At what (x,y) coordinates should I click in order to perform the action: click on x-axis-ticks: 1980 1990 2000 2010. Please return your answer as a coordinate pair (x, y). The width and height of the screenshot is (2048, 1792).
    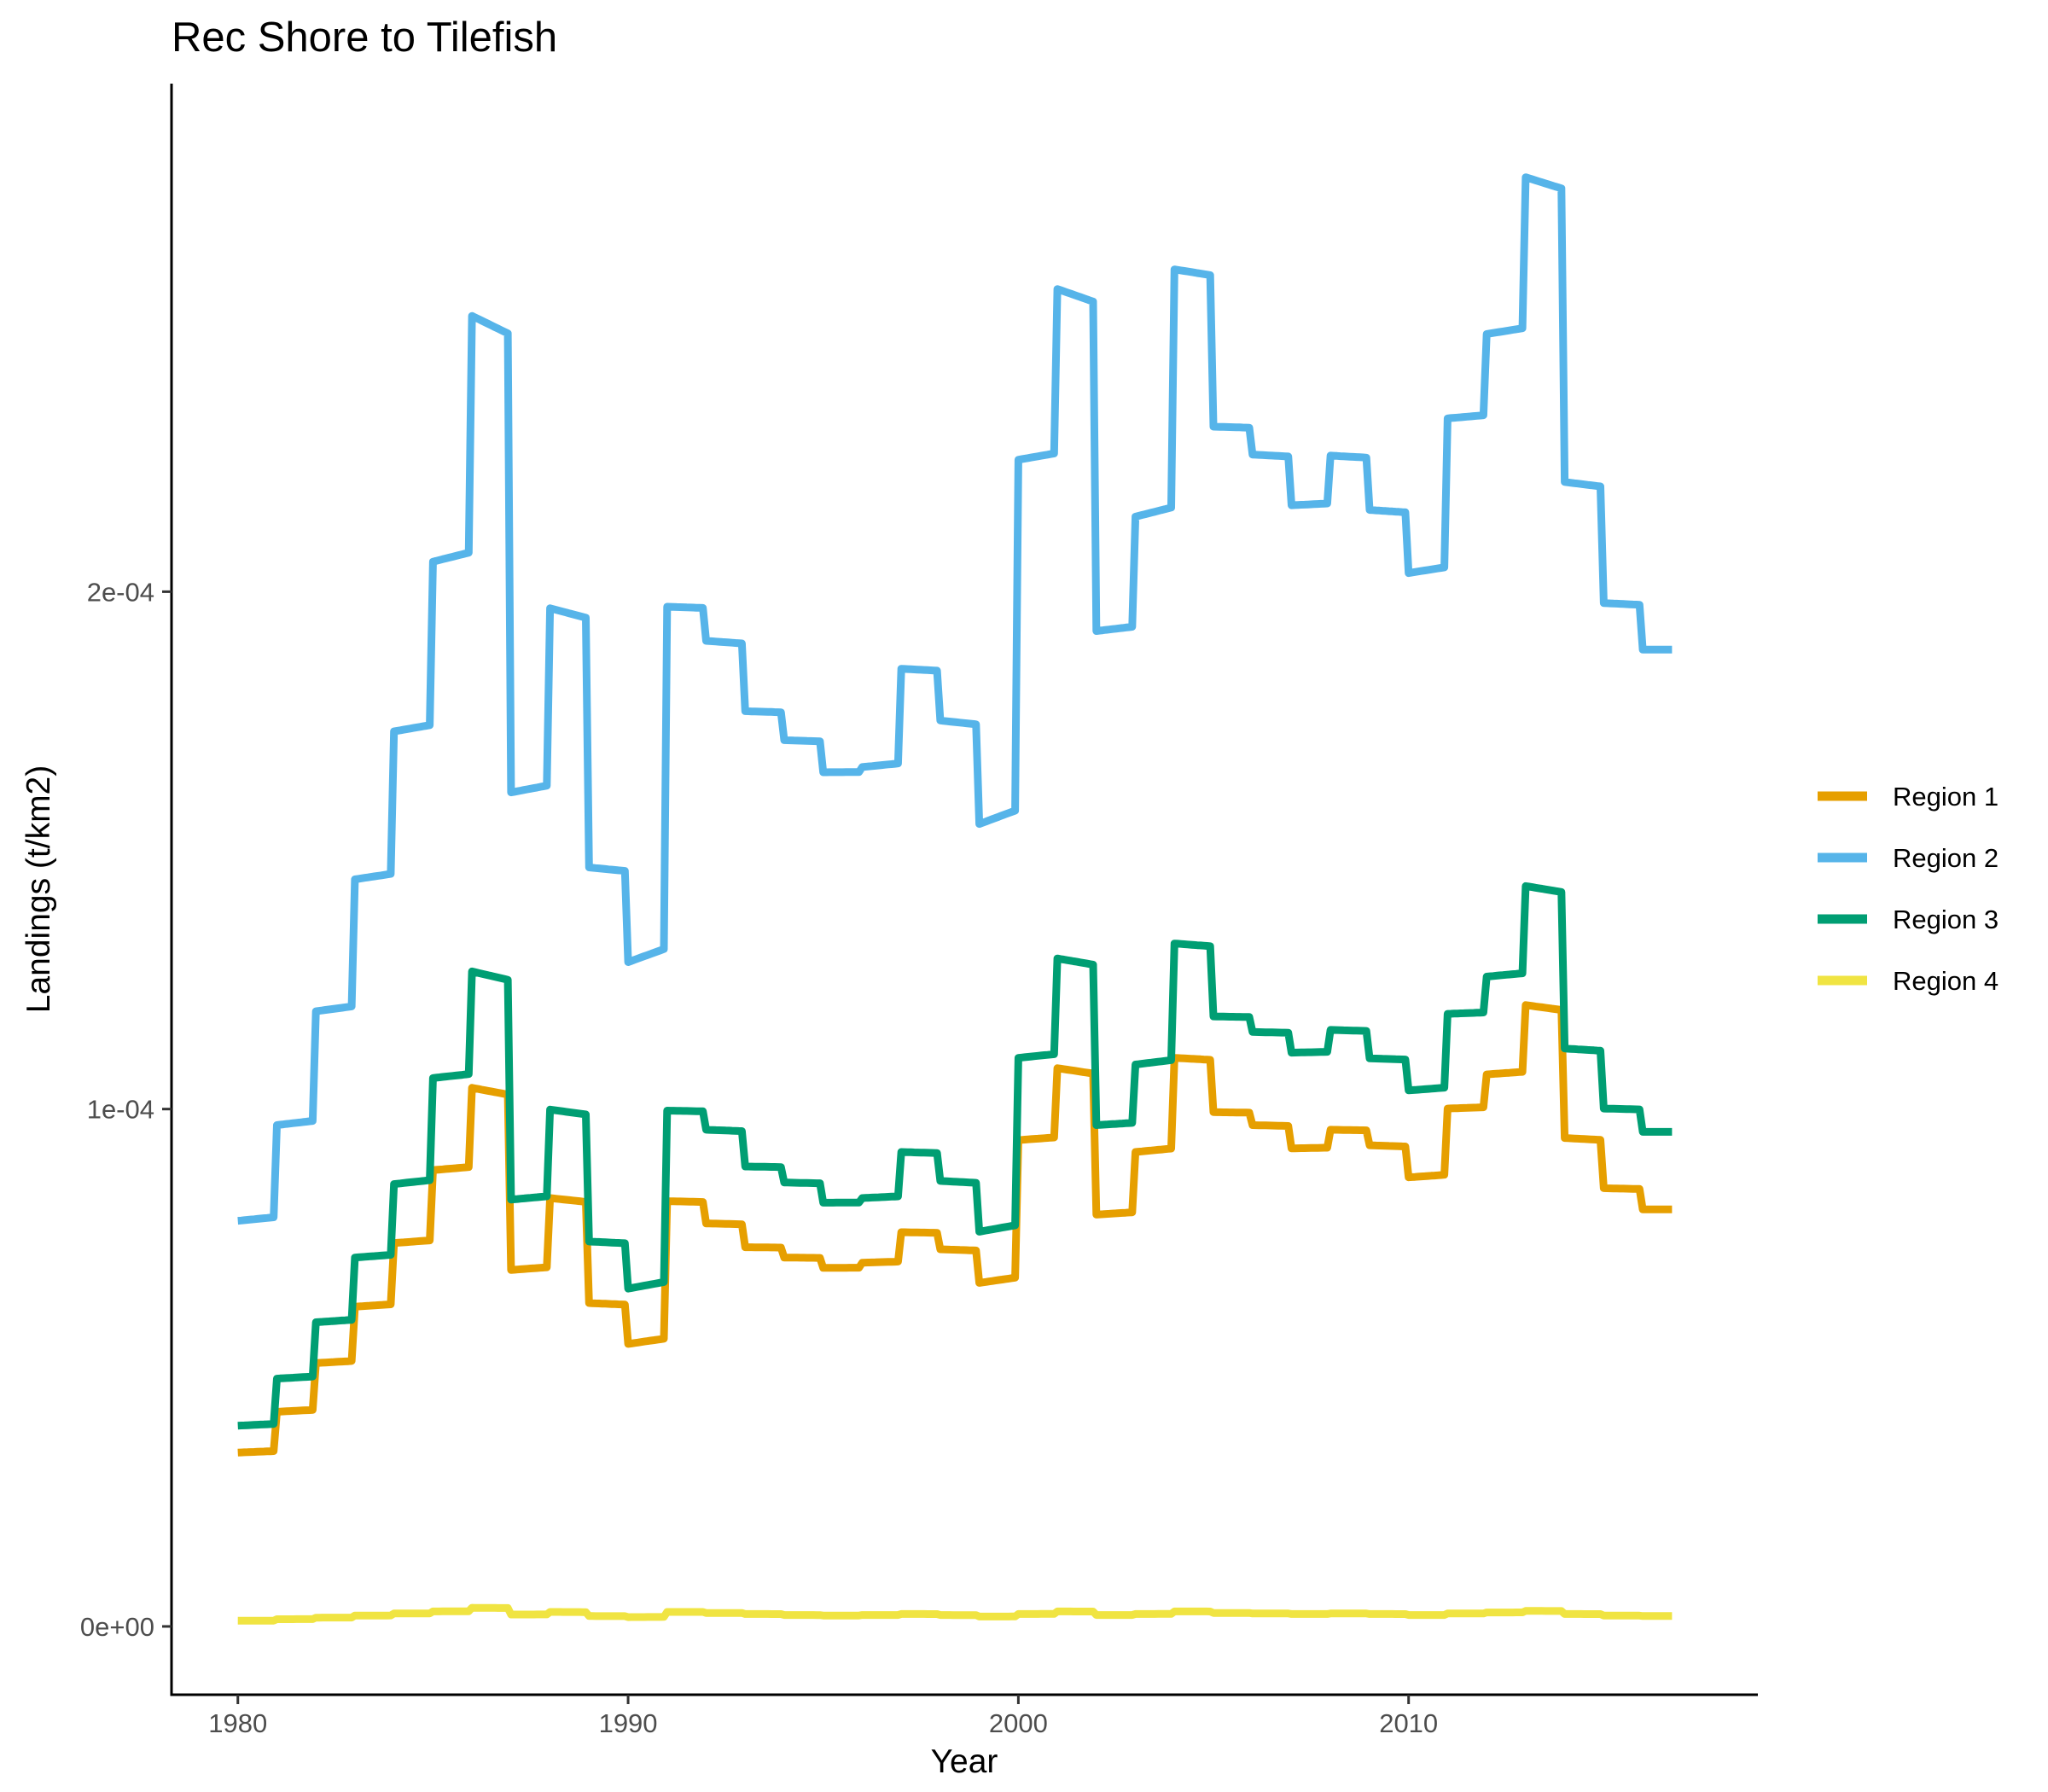
    Looking at the image, I should click on (823, 1716).